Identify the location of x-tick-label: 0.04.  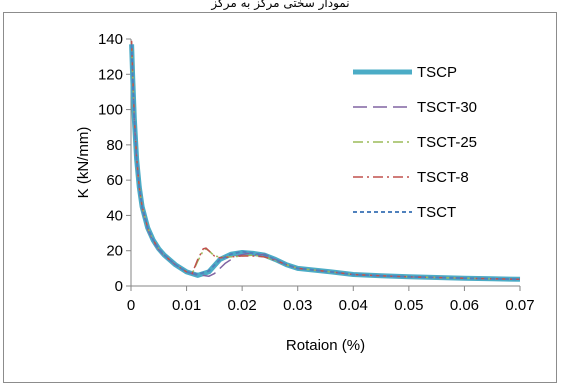
(353, 305).